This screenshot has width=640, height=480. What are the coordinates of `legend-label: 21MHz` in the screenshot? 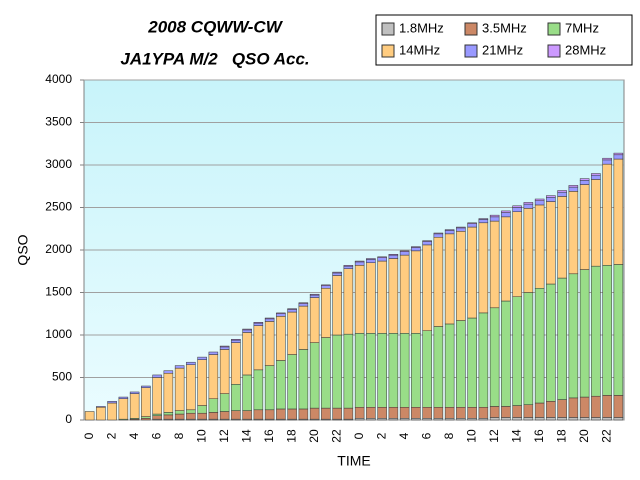 It's located at (502, 49).